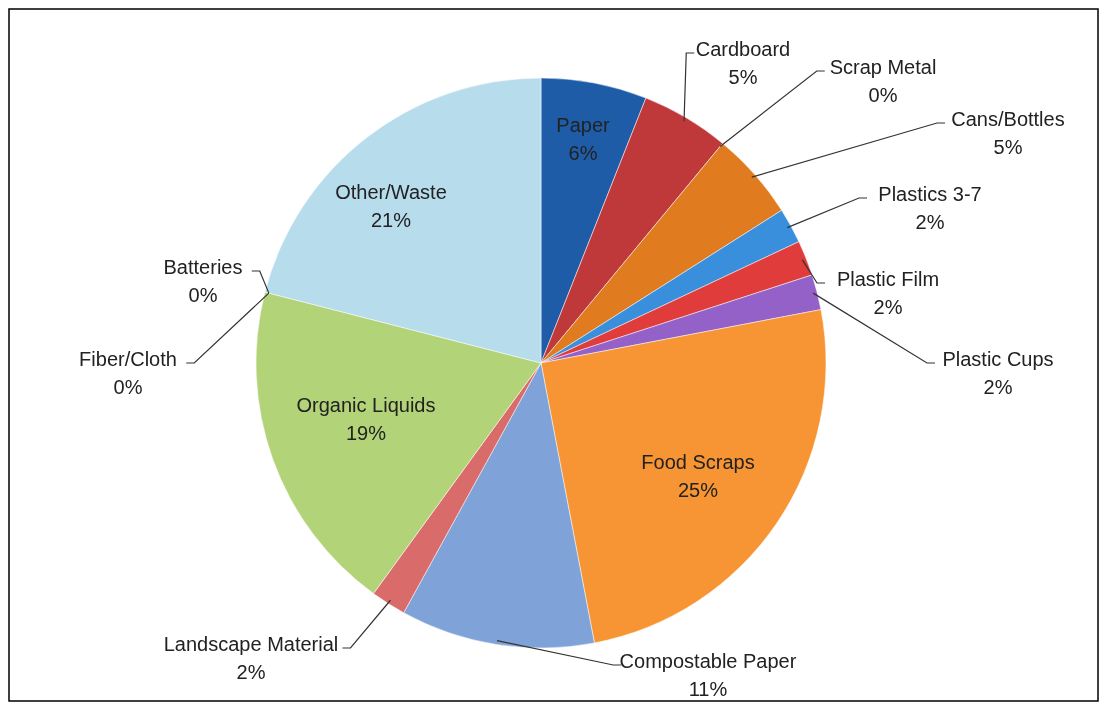 This screenshot has width=1107, height=710. What do you see at coordinates (883, 67) in the screenshot?
I see `category-label: Scrap Metal` at bounding box center [883, 67].